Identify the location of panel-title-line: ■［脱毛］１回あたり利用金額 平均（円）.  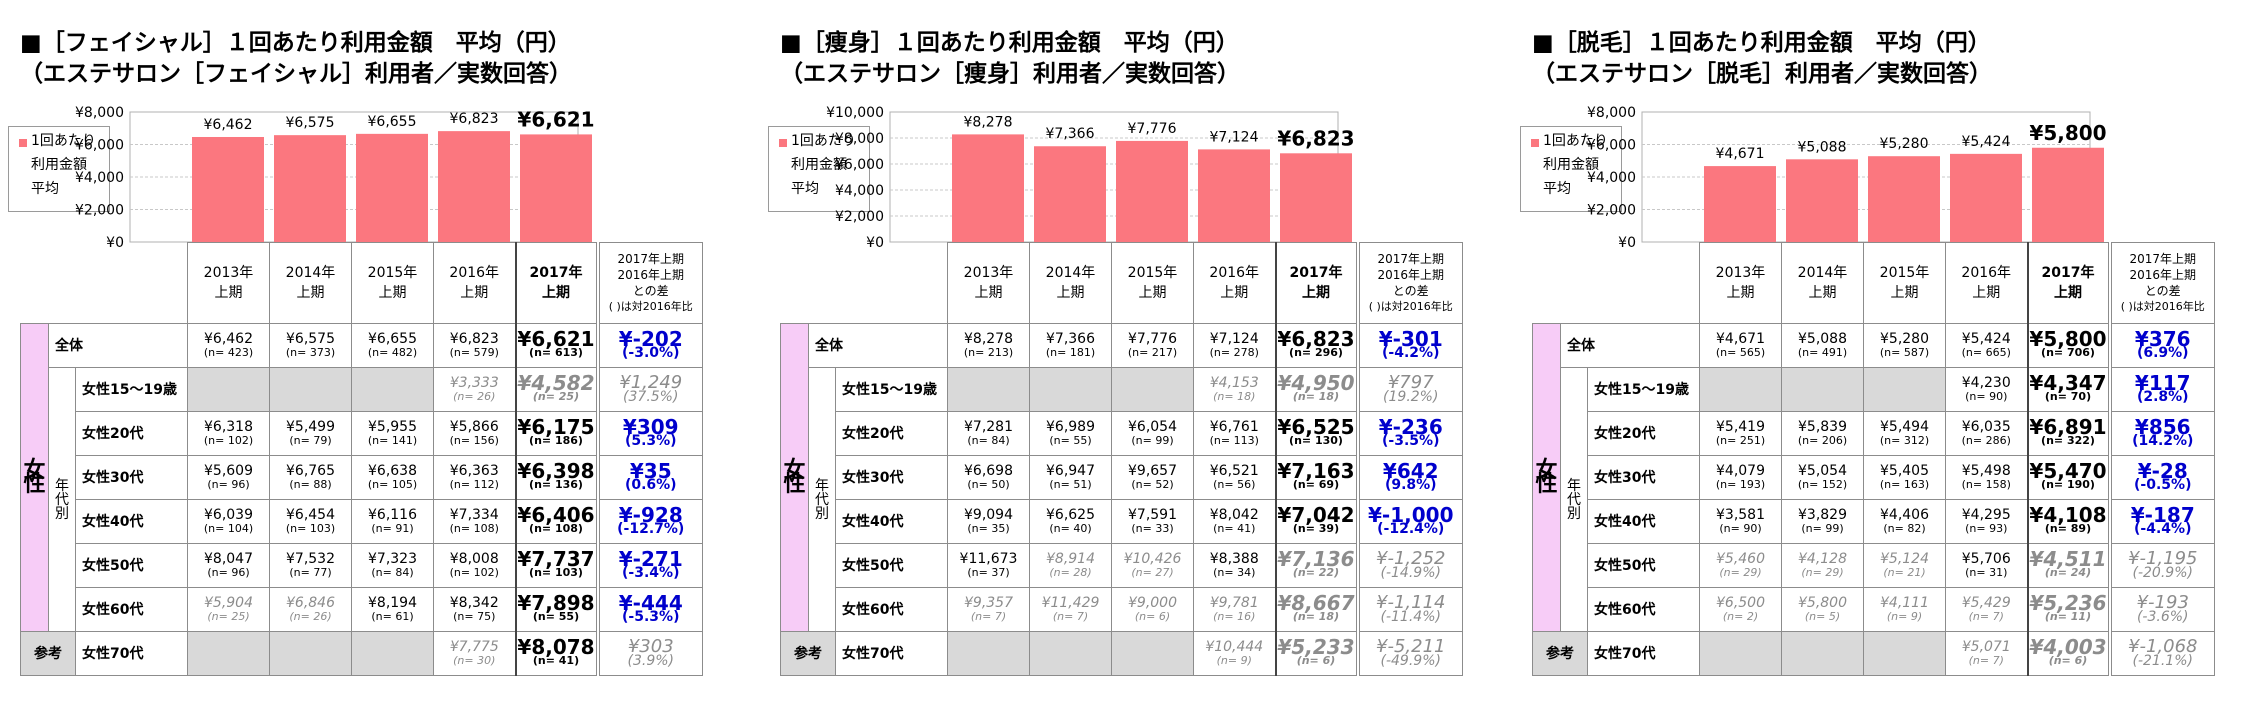
(1761, 43).